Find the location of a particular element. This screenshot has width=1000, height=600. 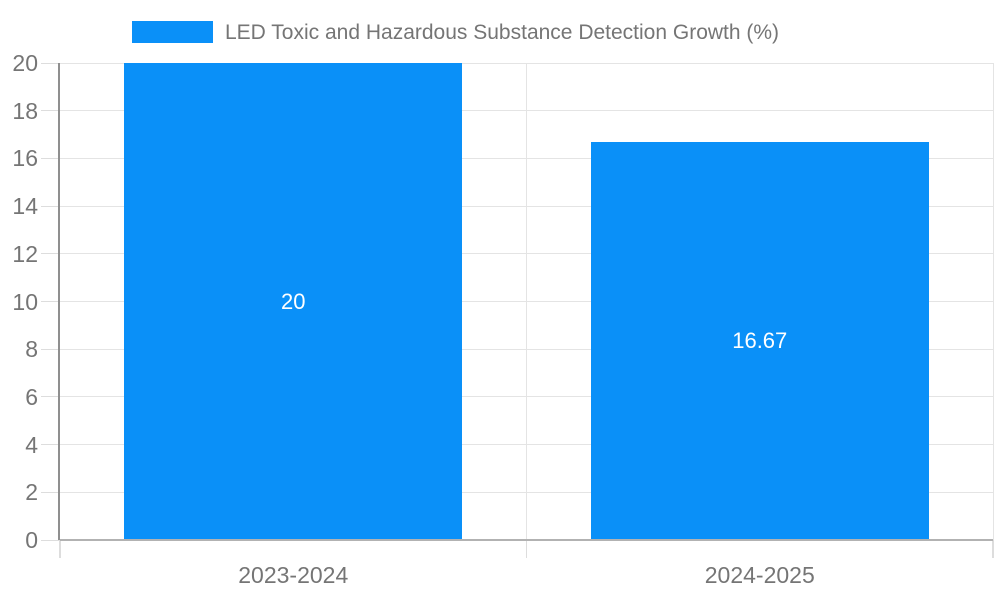

y-axis-label: 8 is located at coordinates (31, 349).